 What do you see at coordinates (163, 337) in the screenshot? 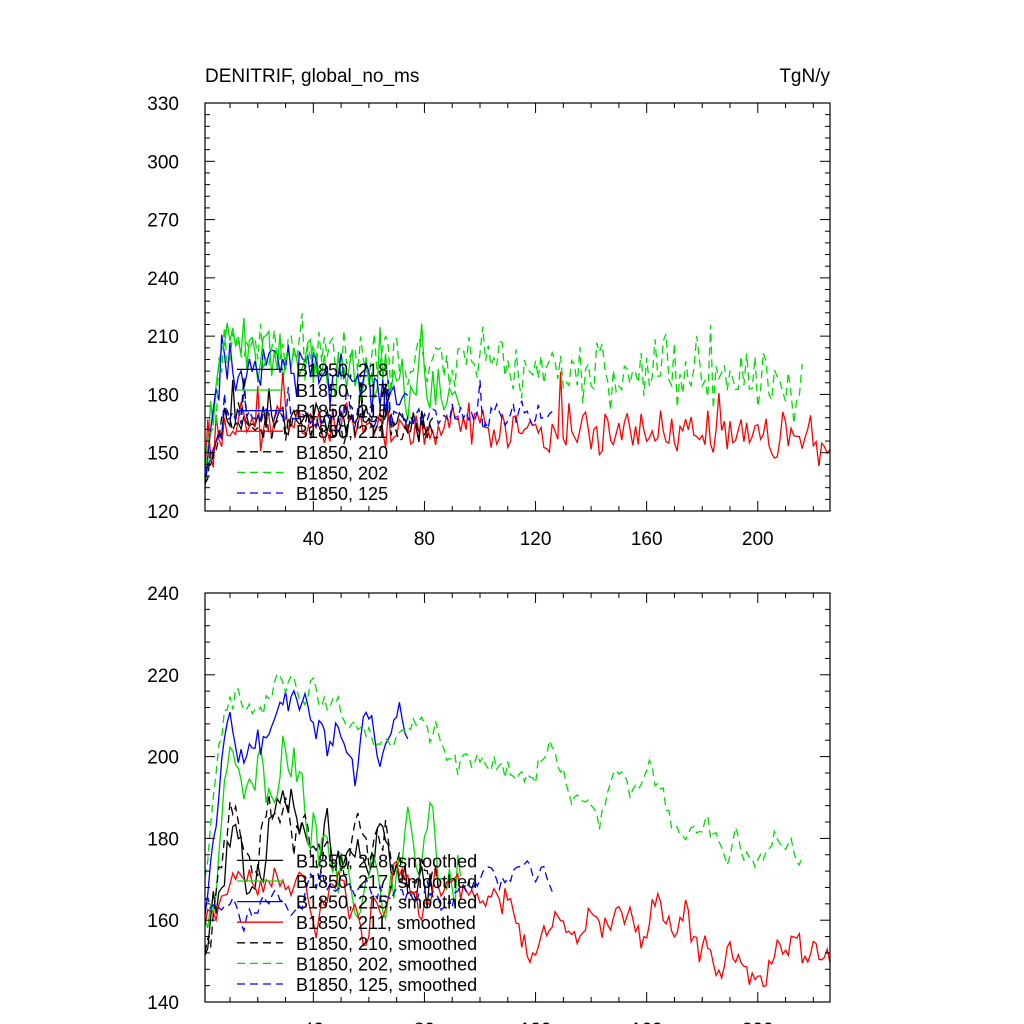
I see `y-tick-label: 210` at bounding box center [163, 337].